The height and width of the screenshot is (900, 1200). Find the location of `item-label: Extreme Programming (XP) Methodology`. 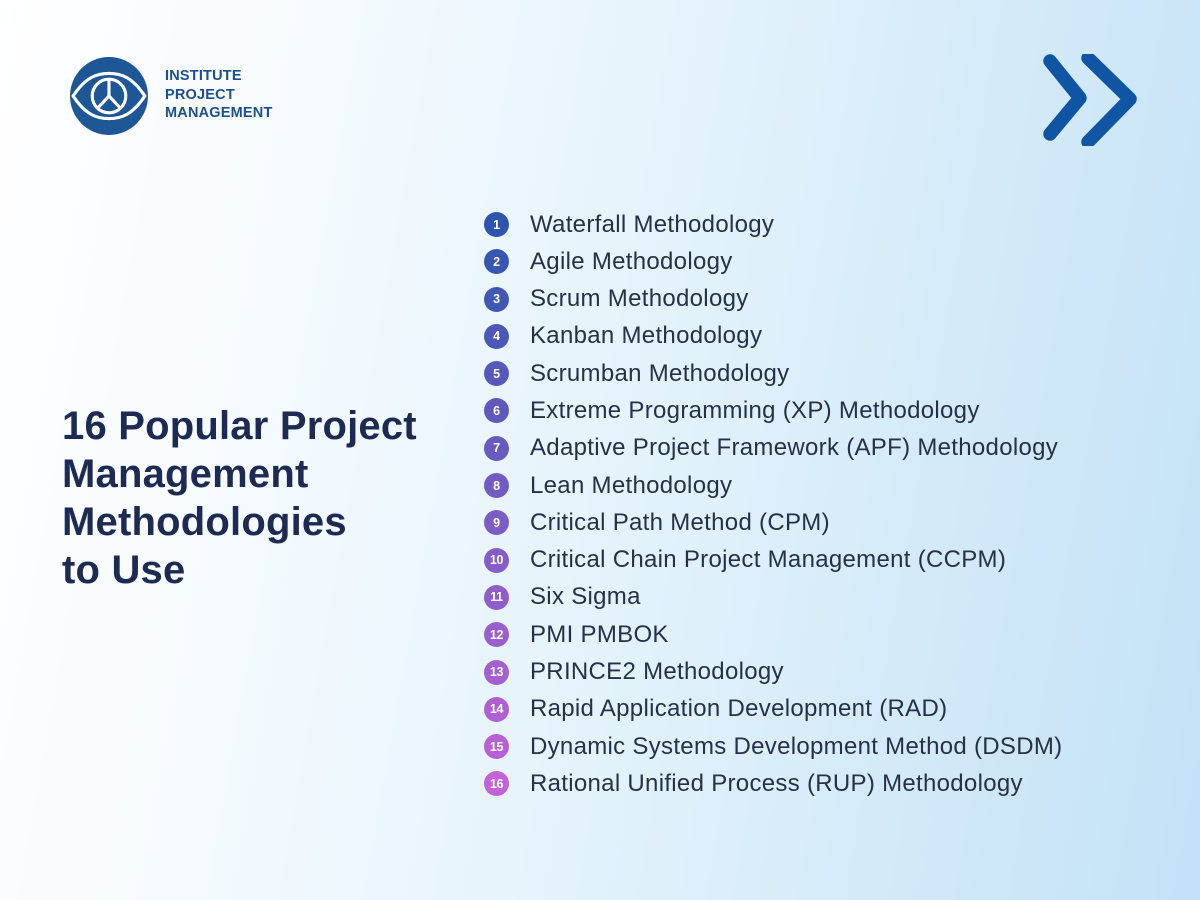

item-label: Extreme Programming (XP) Methodology is located at coordinates (755, 410).